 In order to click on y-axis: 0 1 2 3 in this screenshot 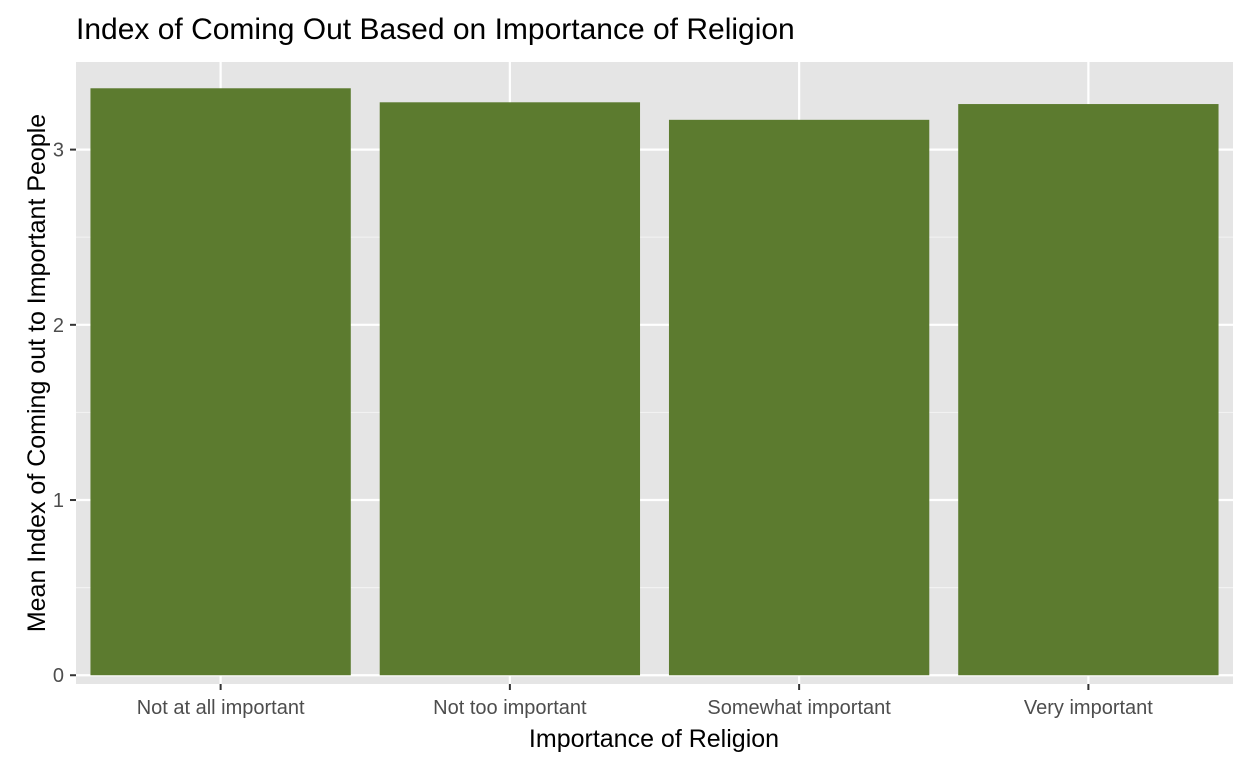, I will do `click(64, 413)`.